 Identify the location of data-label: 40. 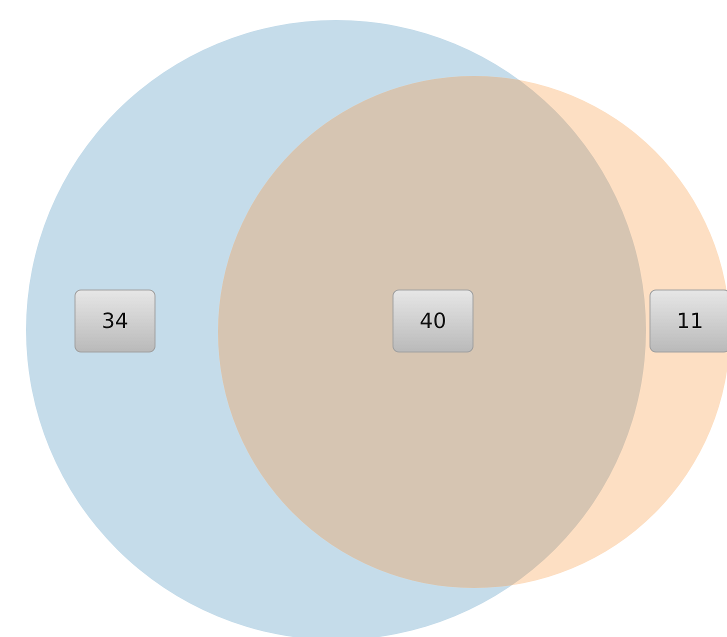
(433, 321).